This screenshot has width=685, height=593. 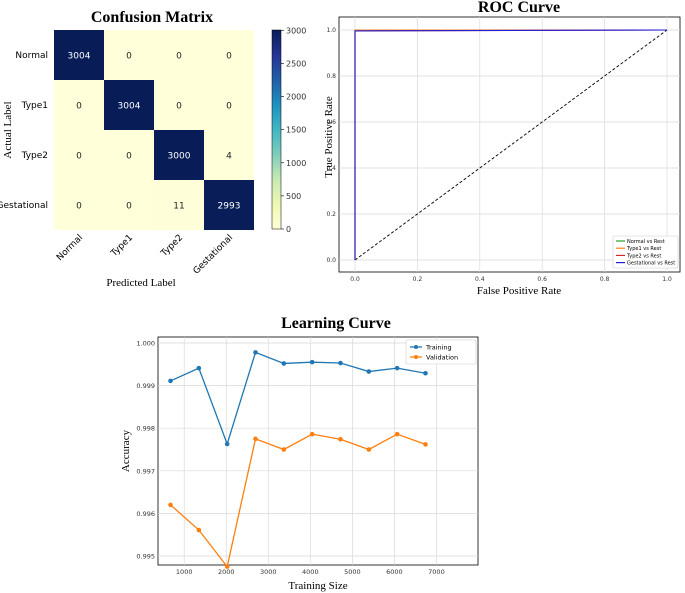 What do you see at coordinates (293, 196) in the screenshot?
I see `colorbar-tick-label: 500` at bounding box center [293, 196].